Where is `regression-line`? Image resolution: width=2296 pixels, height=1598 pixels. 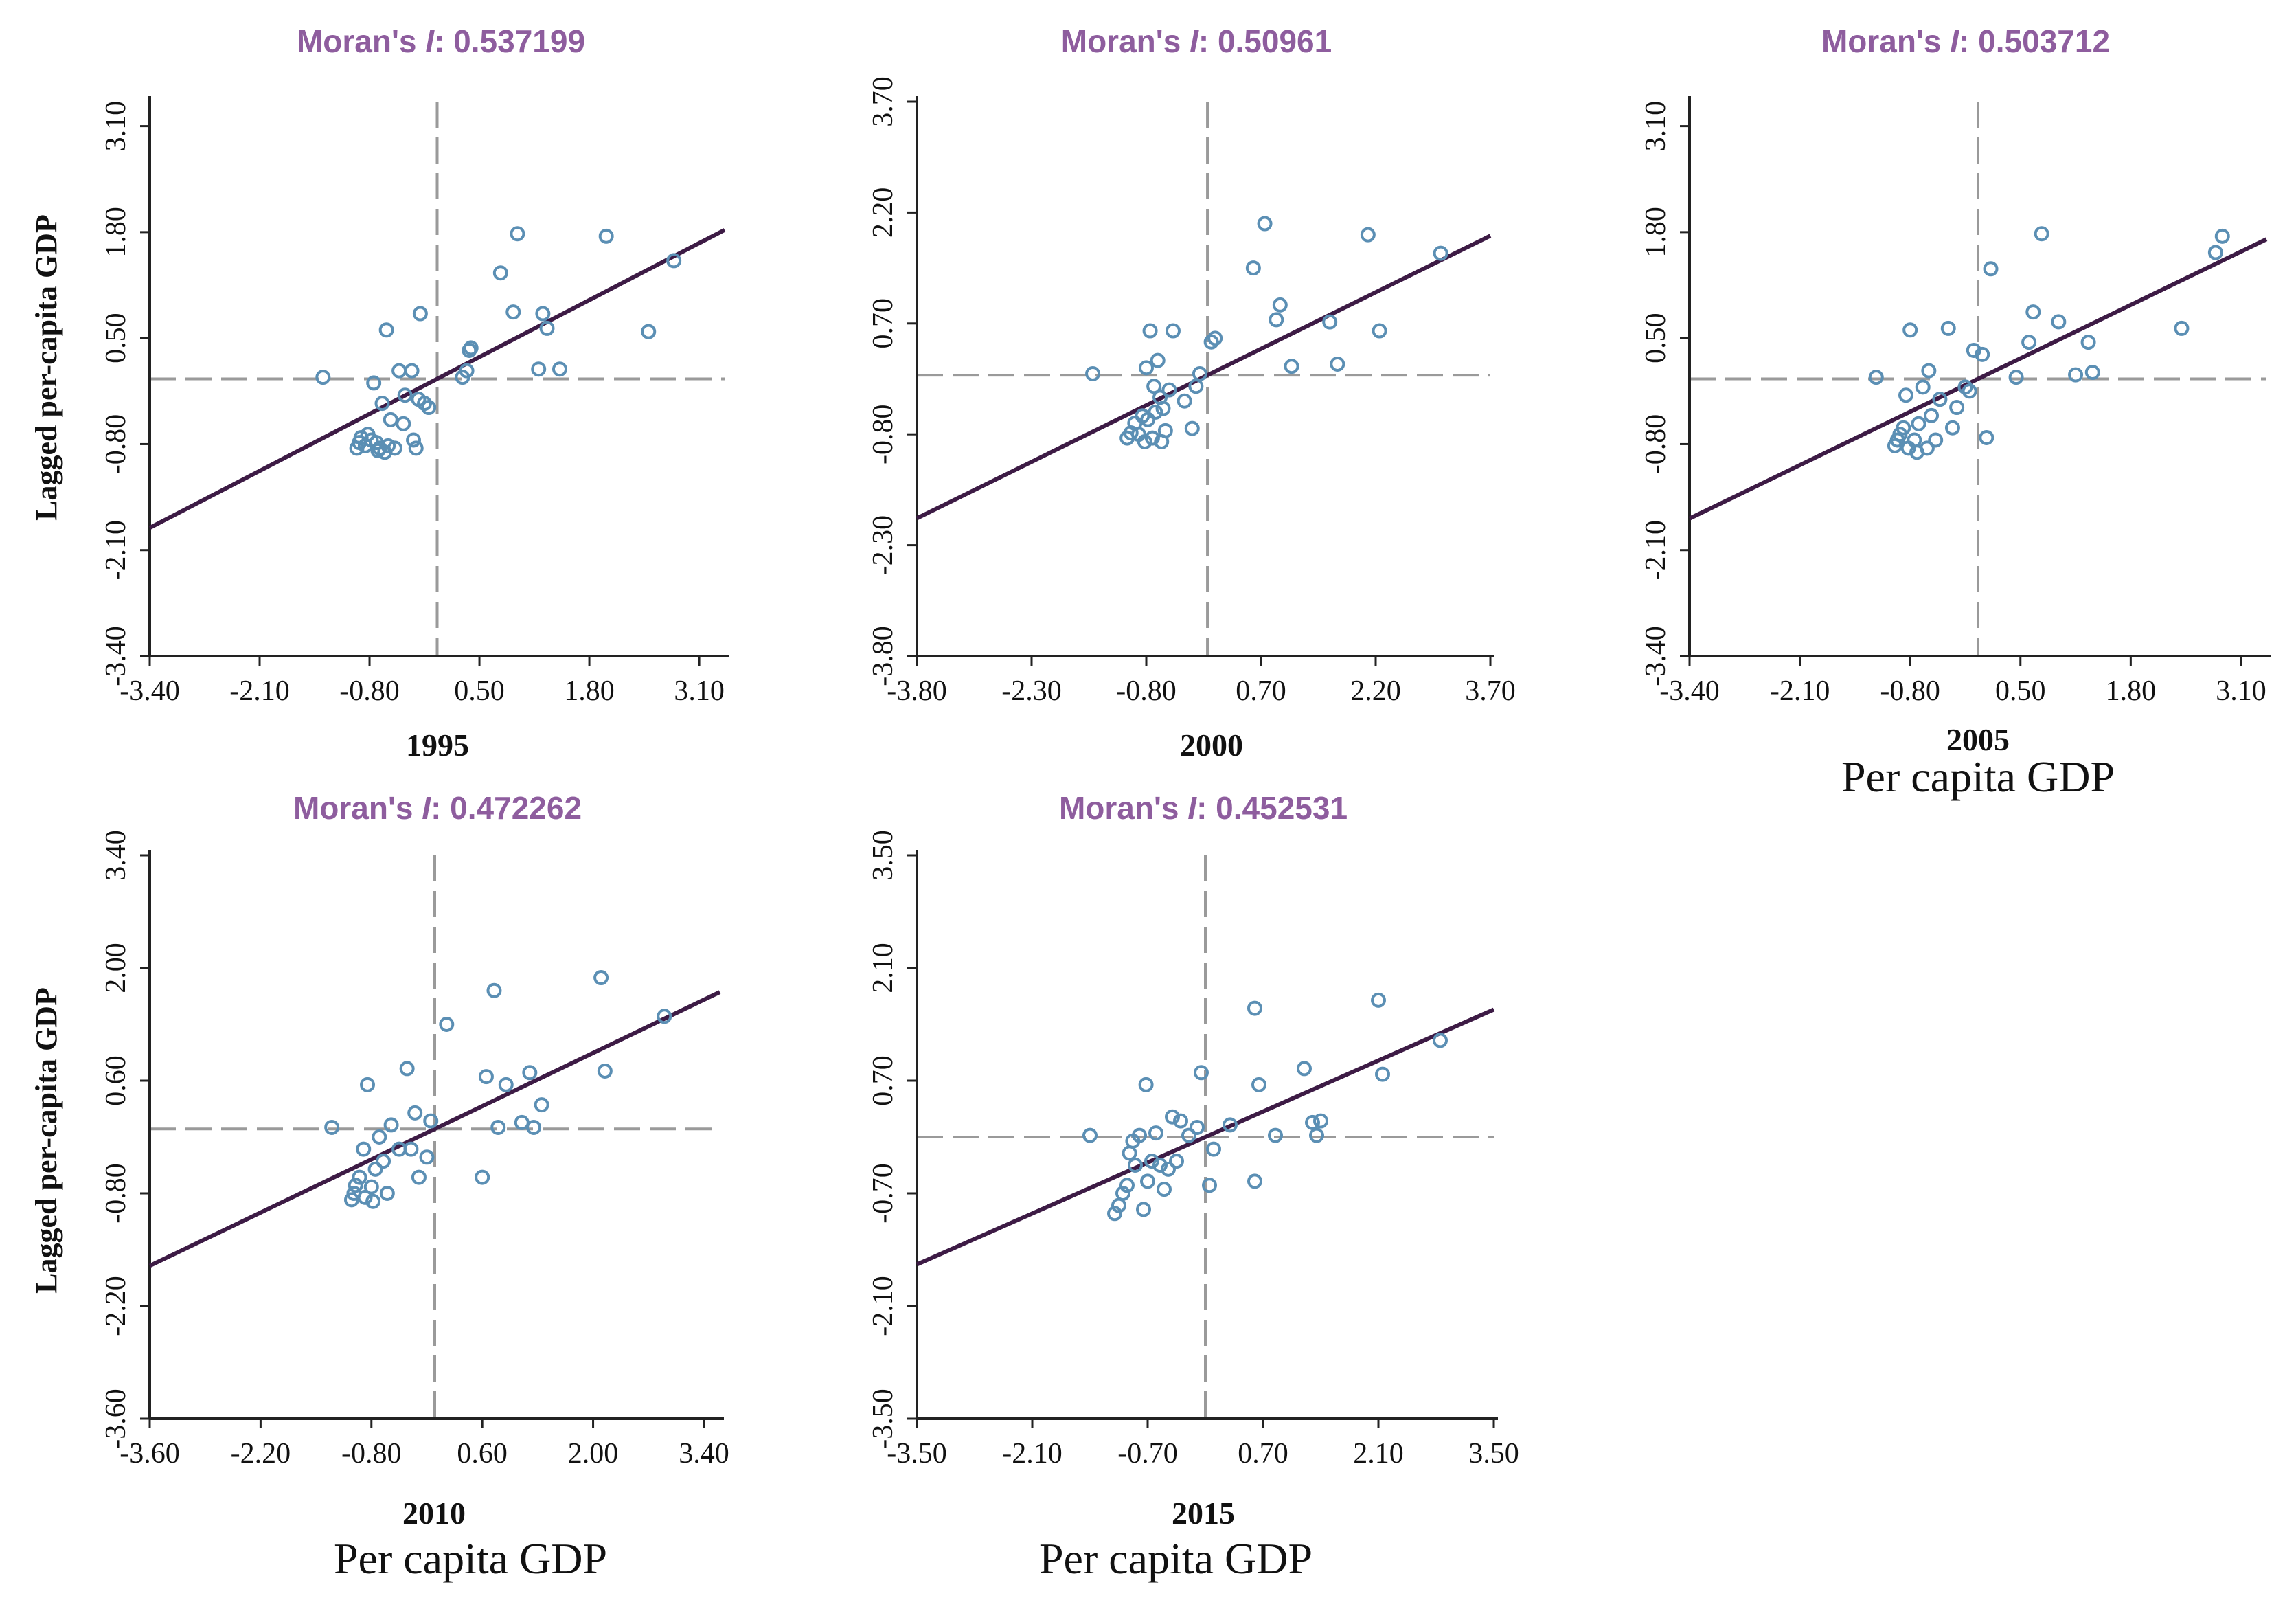
regression-line is located at coordinates (1978, 379).